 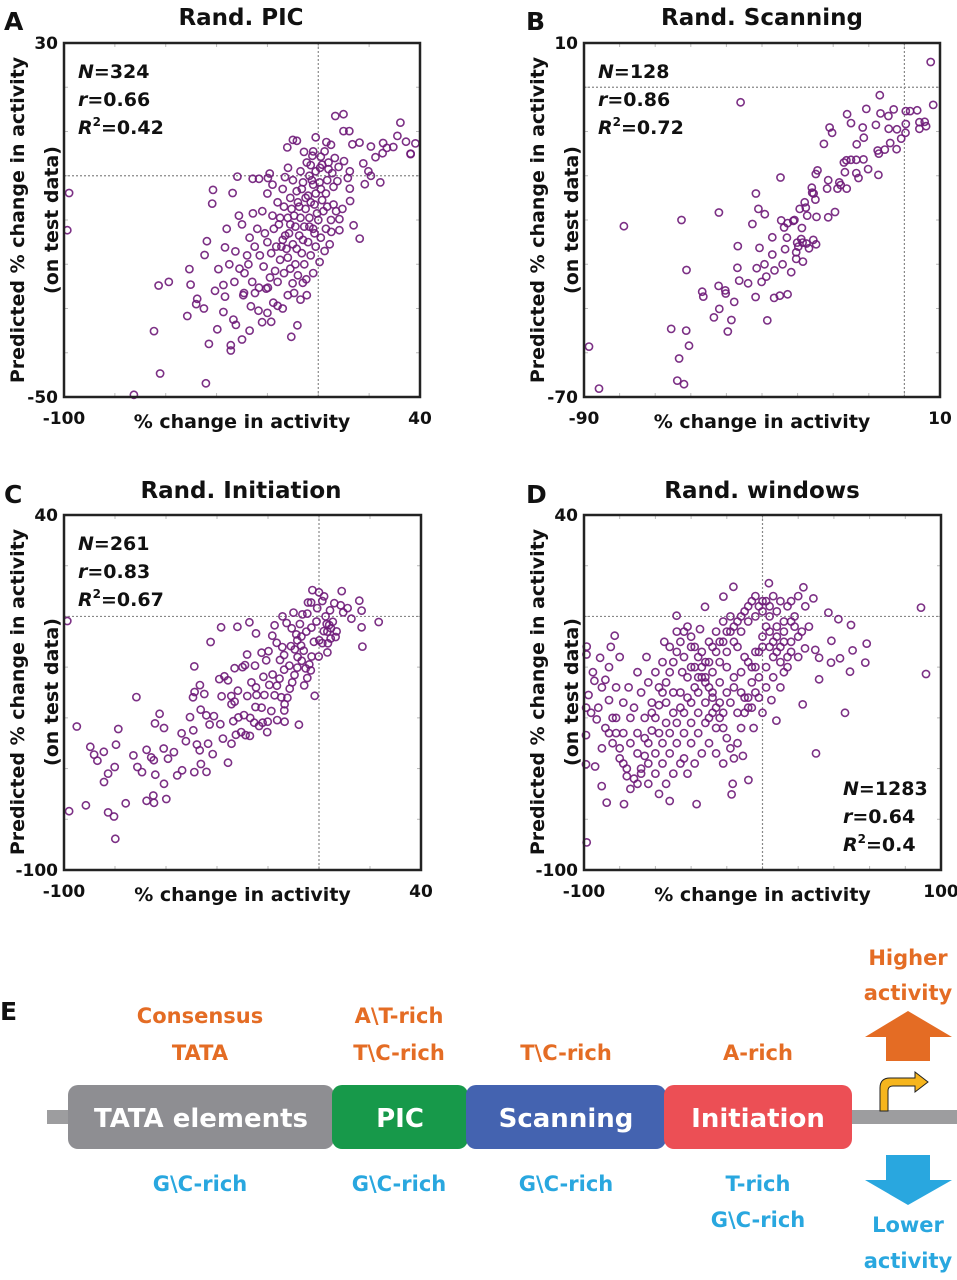 What do you see at coordinates (879, 817) in the screenshot?
I see `stat-r: r=0.64` at bounding box center [879, 817].